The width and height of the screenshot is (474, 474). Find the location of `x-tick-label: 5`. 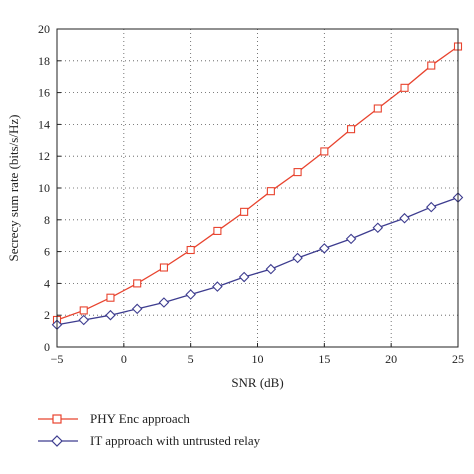

x-tick-label: 5 is located at coordinates (191, 359).